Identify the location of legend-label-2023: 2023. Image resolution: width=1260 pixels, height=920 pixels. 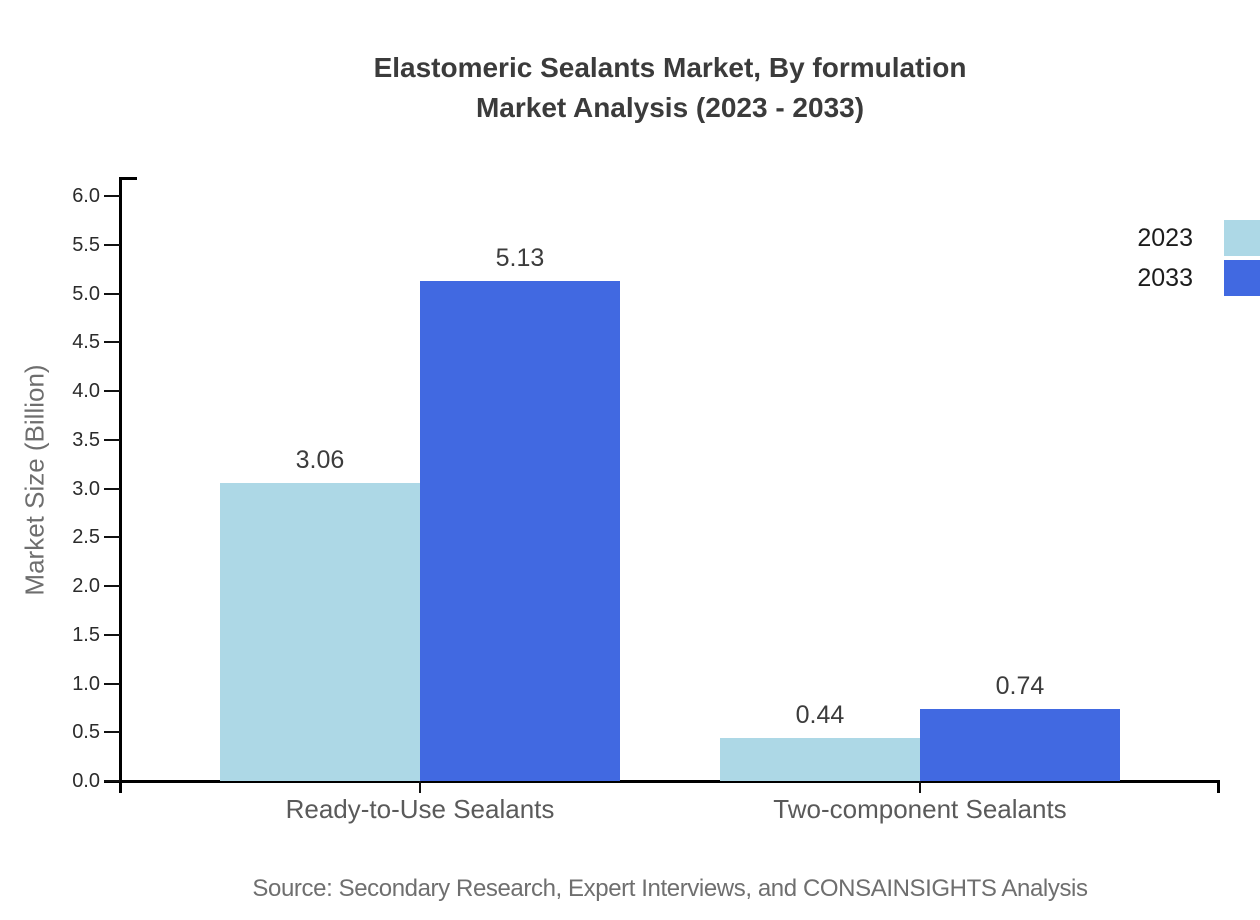
(1165, 238).